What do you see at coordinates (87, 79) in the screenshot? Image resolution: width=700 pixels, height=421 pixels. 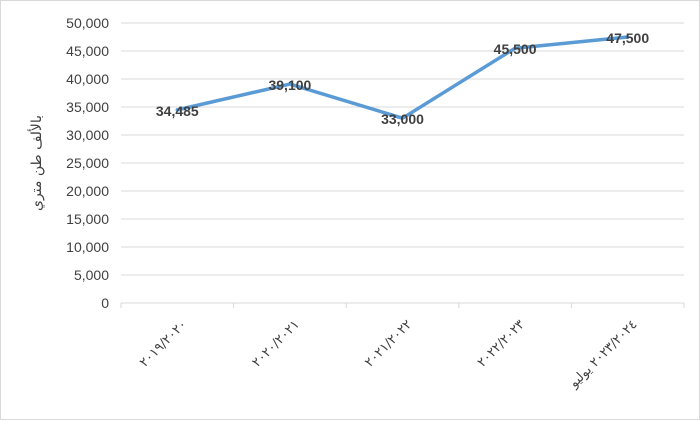 I see `y-tick-label: 40,000` at bounding box center [87, 79].